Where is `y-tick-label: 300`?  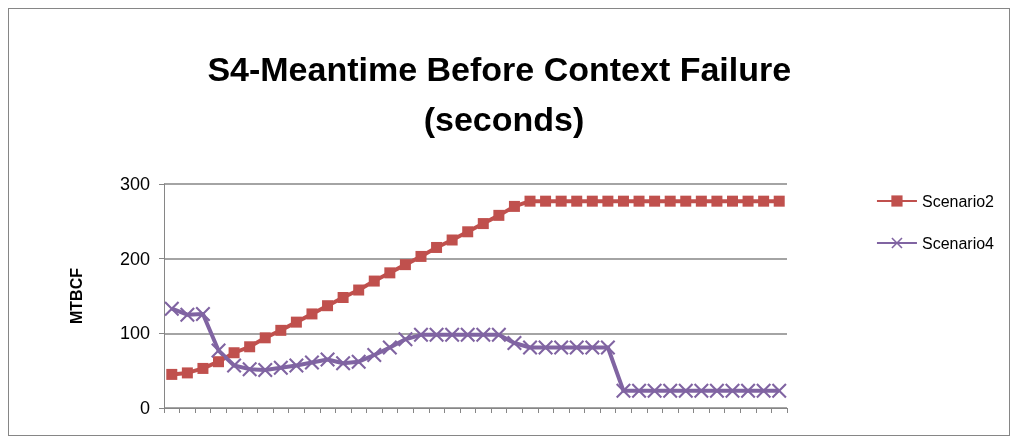 y-tick-label: 300 is located at coordinates (134, 184).